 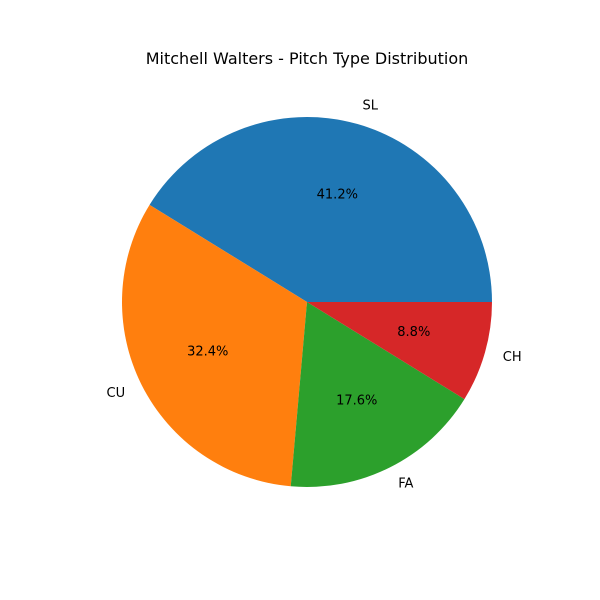 What do you see at coordinates (413, 332) in the screenshot?
I see `percent-label-ch: 8.8%` at bounding box center [413, 332].